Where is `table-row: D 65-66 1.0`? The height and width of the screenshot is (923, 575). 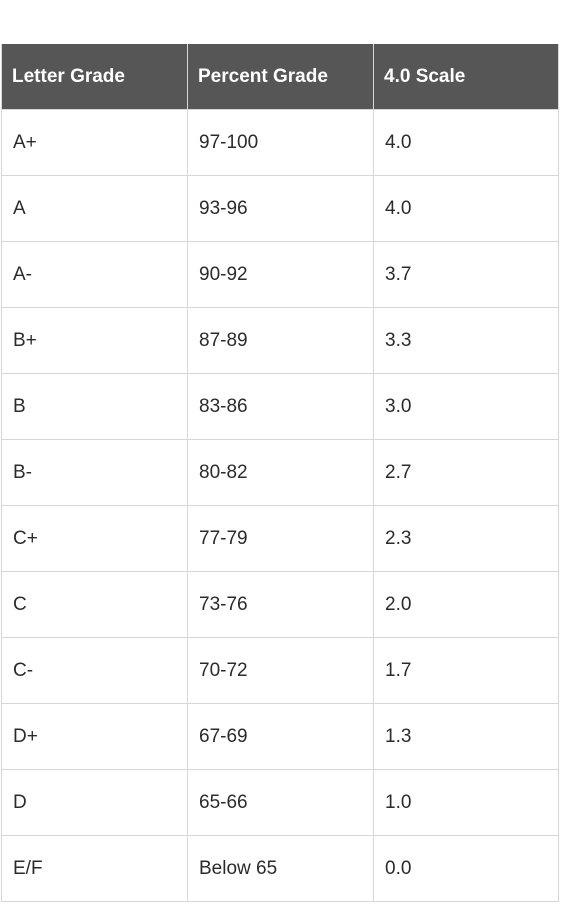 table-row: D 65-66 1.0 is located at coordinates (280, 802).